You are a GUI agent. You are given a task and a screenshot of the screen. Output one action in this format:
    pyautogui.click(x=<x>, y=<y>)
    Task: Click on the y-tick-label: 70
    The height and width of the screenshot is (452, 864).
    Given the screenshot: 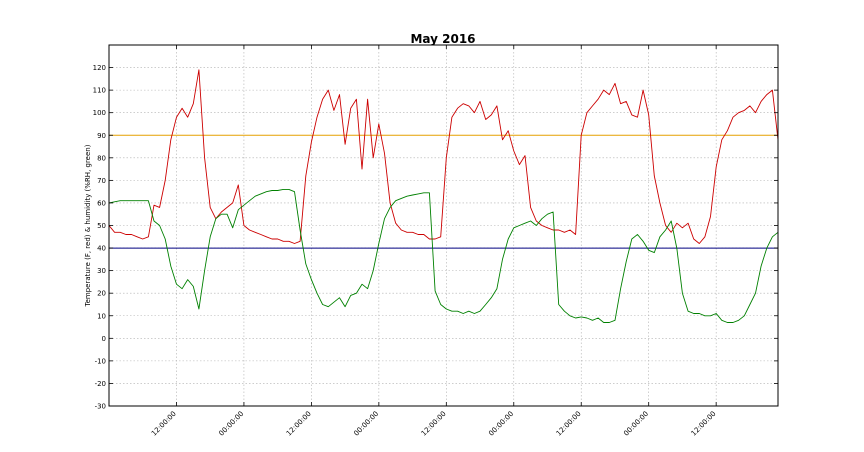 What is the action you would take?
    pyautogui.click(x=101, y=181)
    